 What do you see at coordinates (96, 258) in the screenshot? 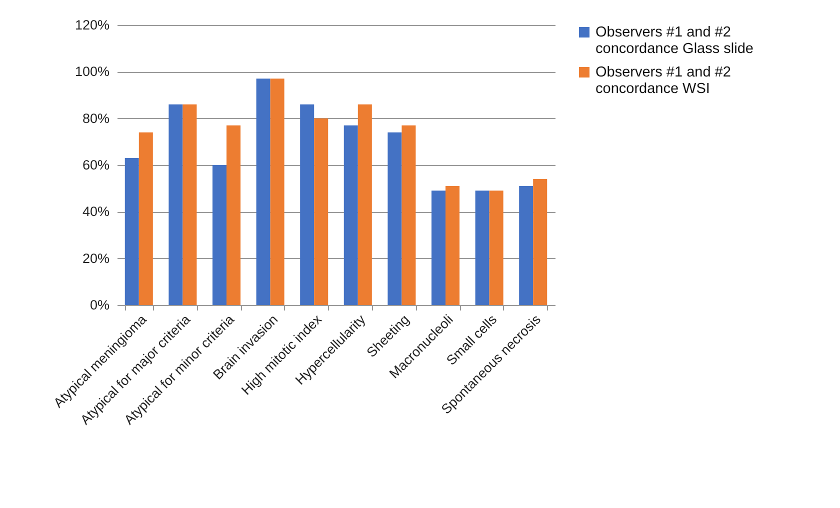
I see `y-tick-label: 20%` at bounding box center [96, 258].